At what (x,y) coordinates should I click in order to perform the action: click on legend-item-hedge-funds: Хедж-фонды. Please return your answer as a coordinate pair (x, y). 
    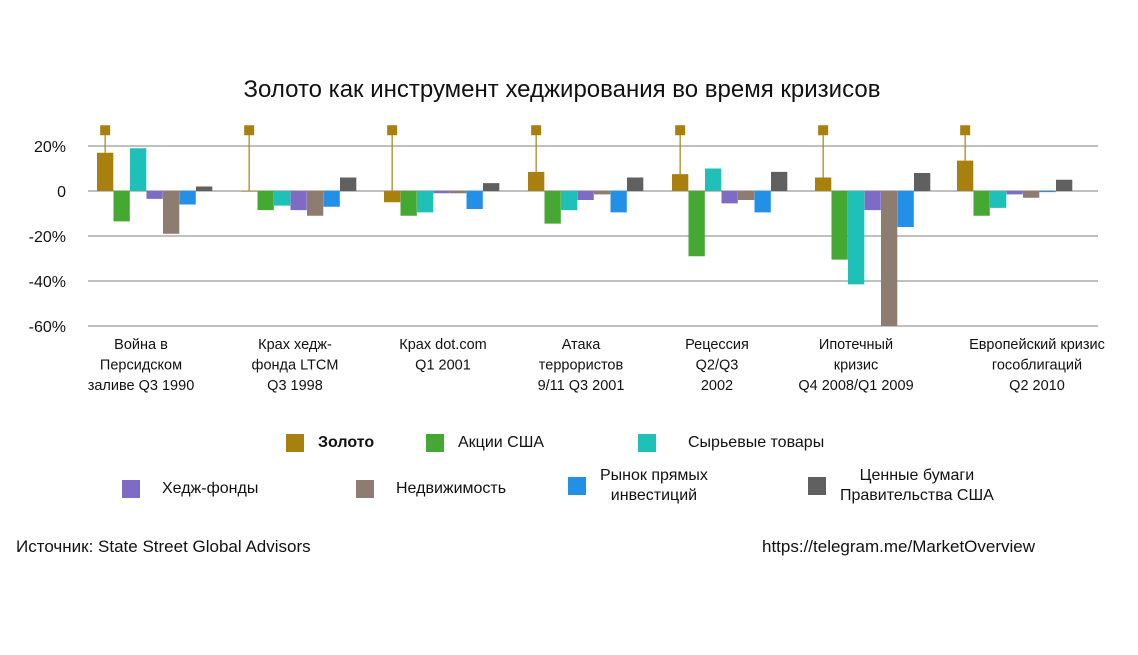
    Looking at the image, I should click on (190, 489).